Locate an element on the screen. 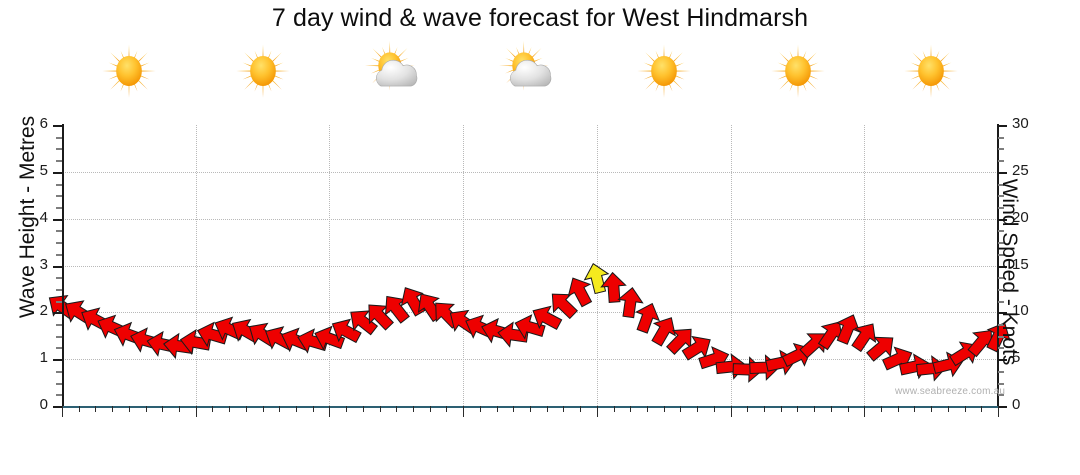 This screenshot has width=1080, height=475. day-header-wednesday is located at coordinates (931, 70).